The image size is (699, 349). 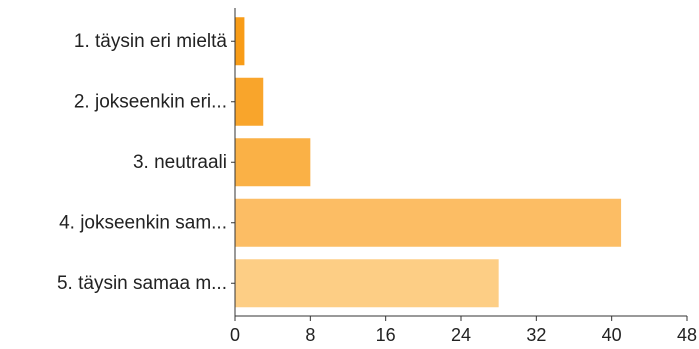 What do you see at coordinates (386, 335) in the screenshot?
I see `x-tick-label-2: 16` at bounding box center [386, 335].